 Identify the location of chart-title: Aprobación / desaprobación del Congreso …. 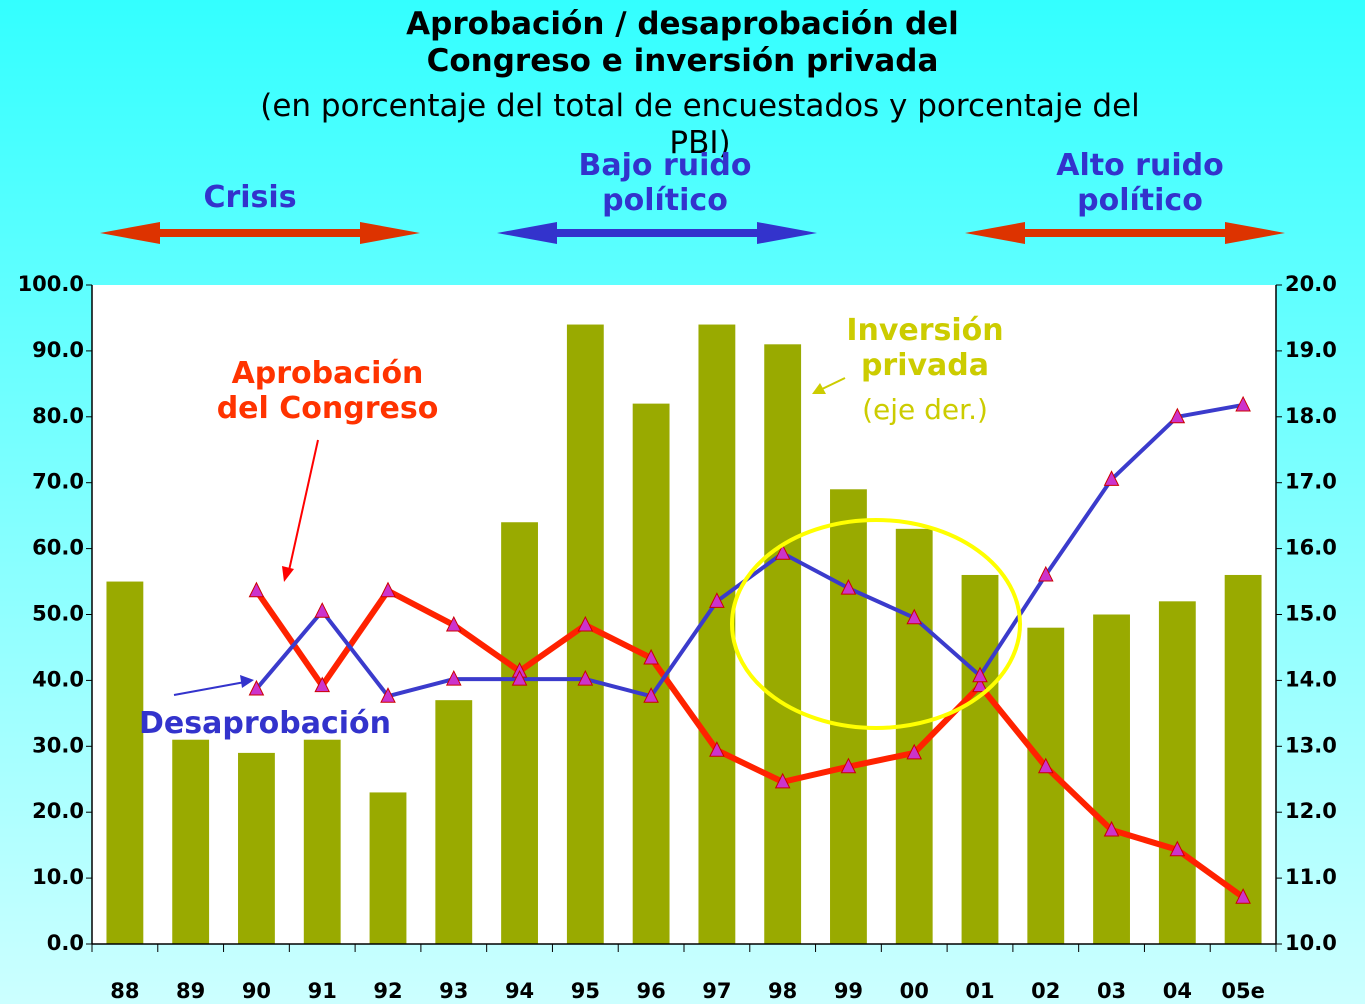
(682, 42).